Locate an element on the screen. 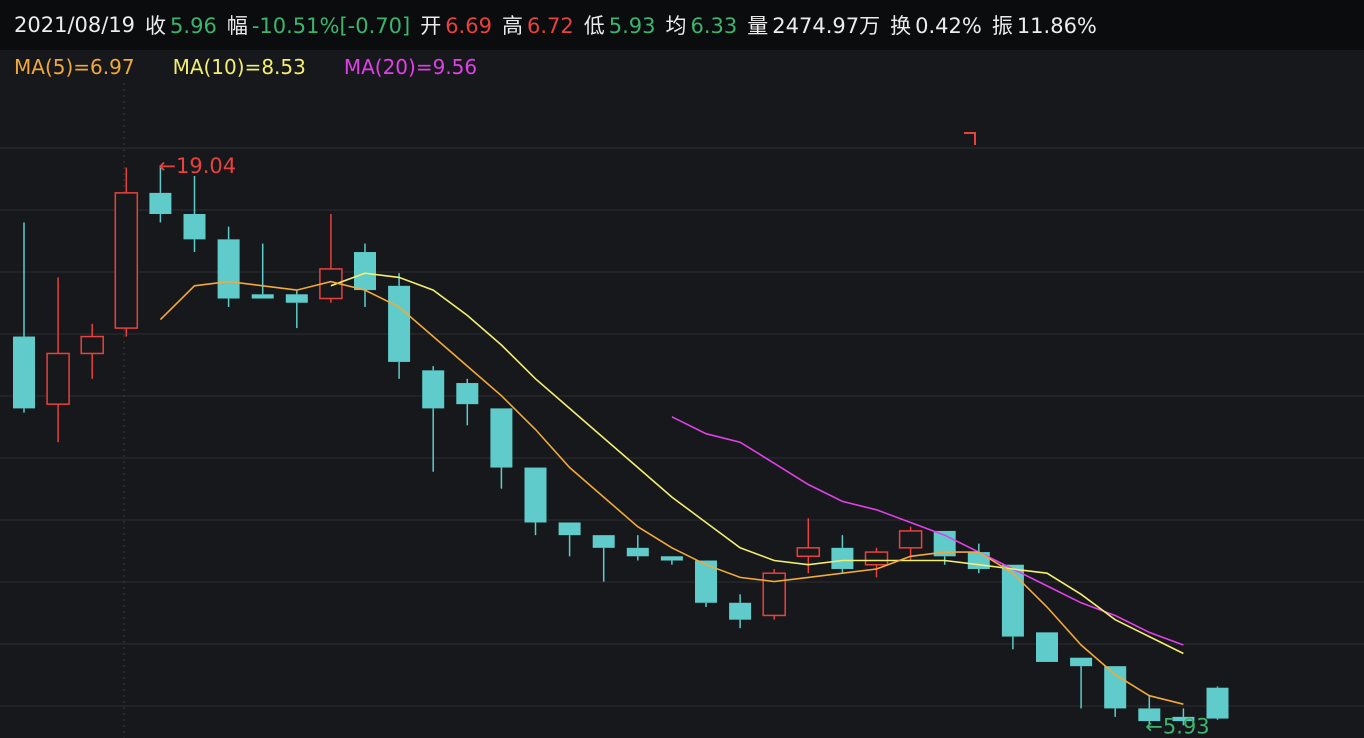  volume-label: 量 is located at coordinates (758, 26).